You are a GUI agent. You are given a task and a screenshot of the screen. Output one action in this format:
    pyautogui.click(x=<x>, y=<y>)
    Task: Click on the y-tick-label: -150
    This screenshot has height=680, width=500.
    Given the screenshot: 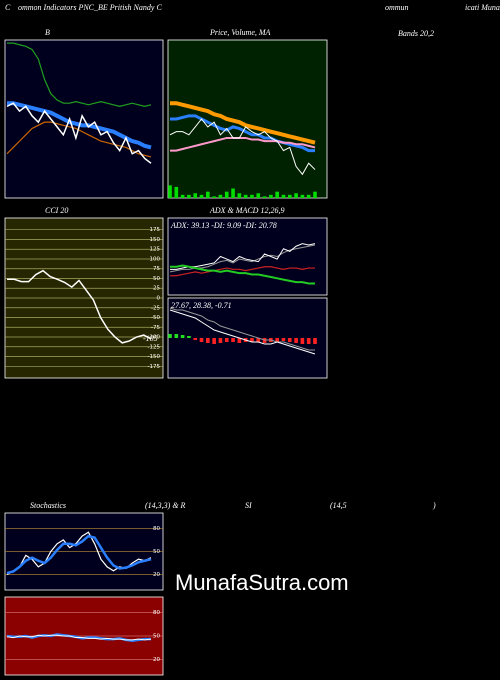 What is the action you would take?
    pyautogui.click(x=154, y=357)
    